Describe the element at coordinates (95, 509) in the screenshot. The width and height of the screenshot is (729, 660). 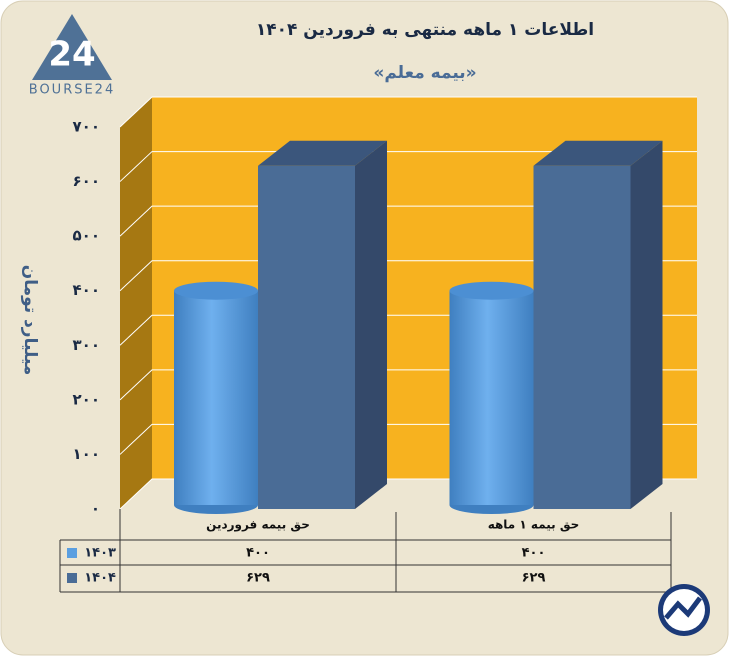
I see `y-tick-label: ۰` at that location.